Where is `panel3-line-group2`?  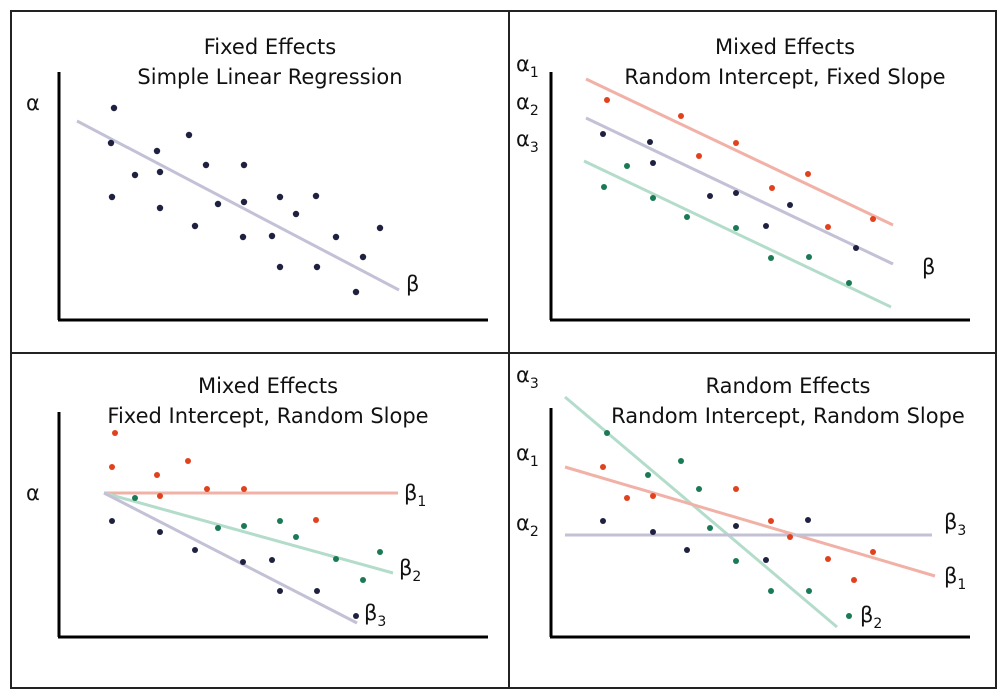
panel3-line-group2 is located at coordinates (248, 533).